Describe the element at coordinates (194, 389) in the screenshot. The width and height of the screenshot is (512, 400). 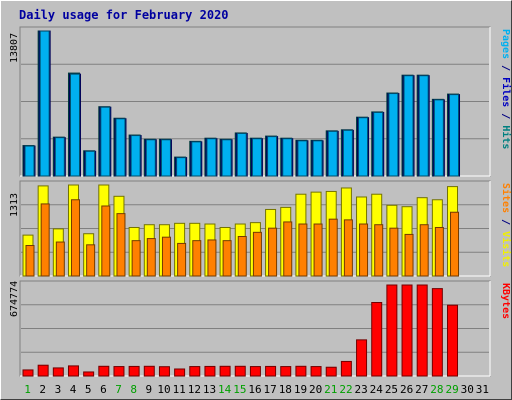
I see `day-label-12: 12` at that location.